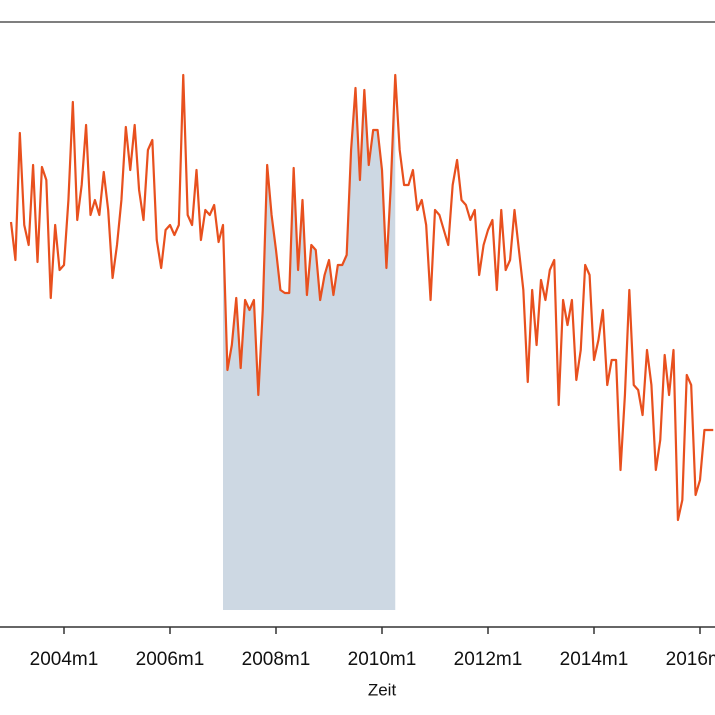 This screenshot has width=715, height=715. I want to click on x-axis-label: Zeit, so click(382, 689).